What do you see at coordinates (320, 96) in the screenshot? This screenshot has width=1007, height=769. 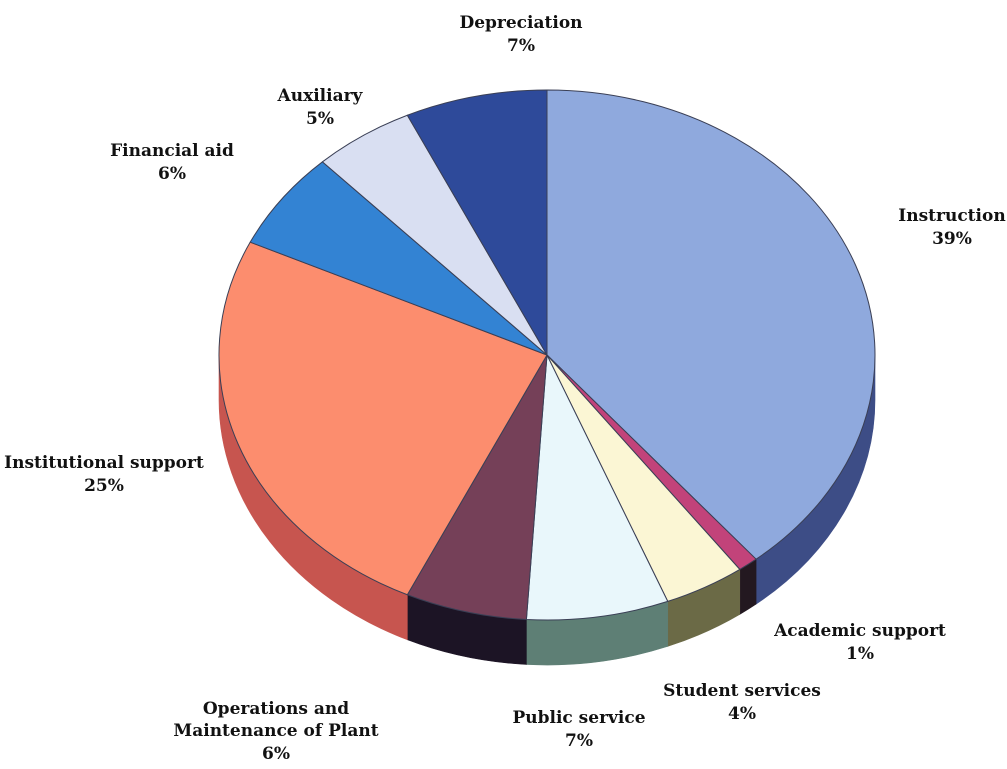 I see `slice-label-text: Auxiliary` at bounding box center [320, 96].